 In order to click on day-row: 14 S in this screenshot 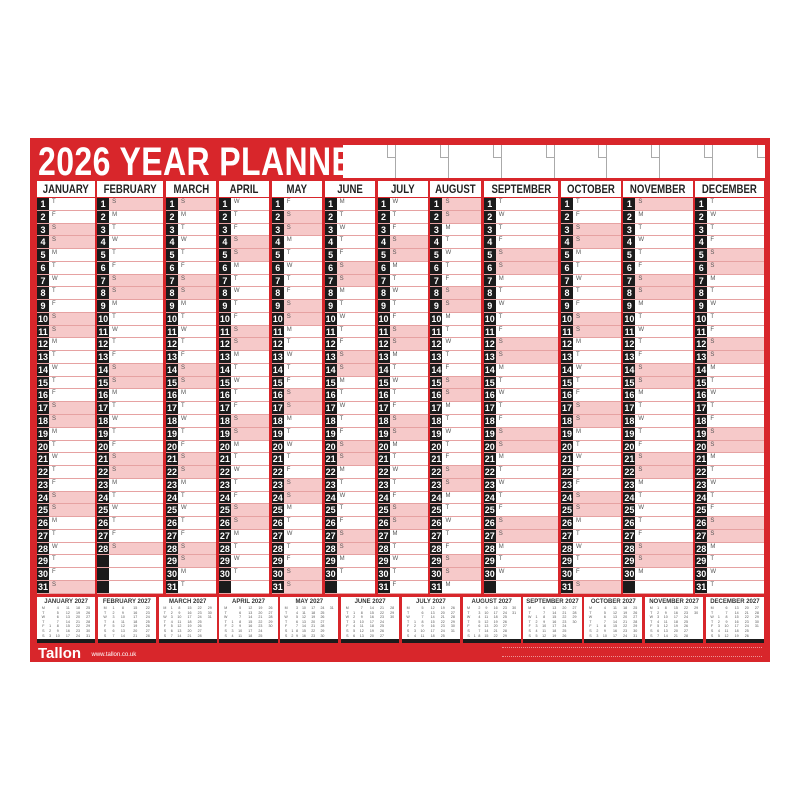, I will do `click(191, 370)`.